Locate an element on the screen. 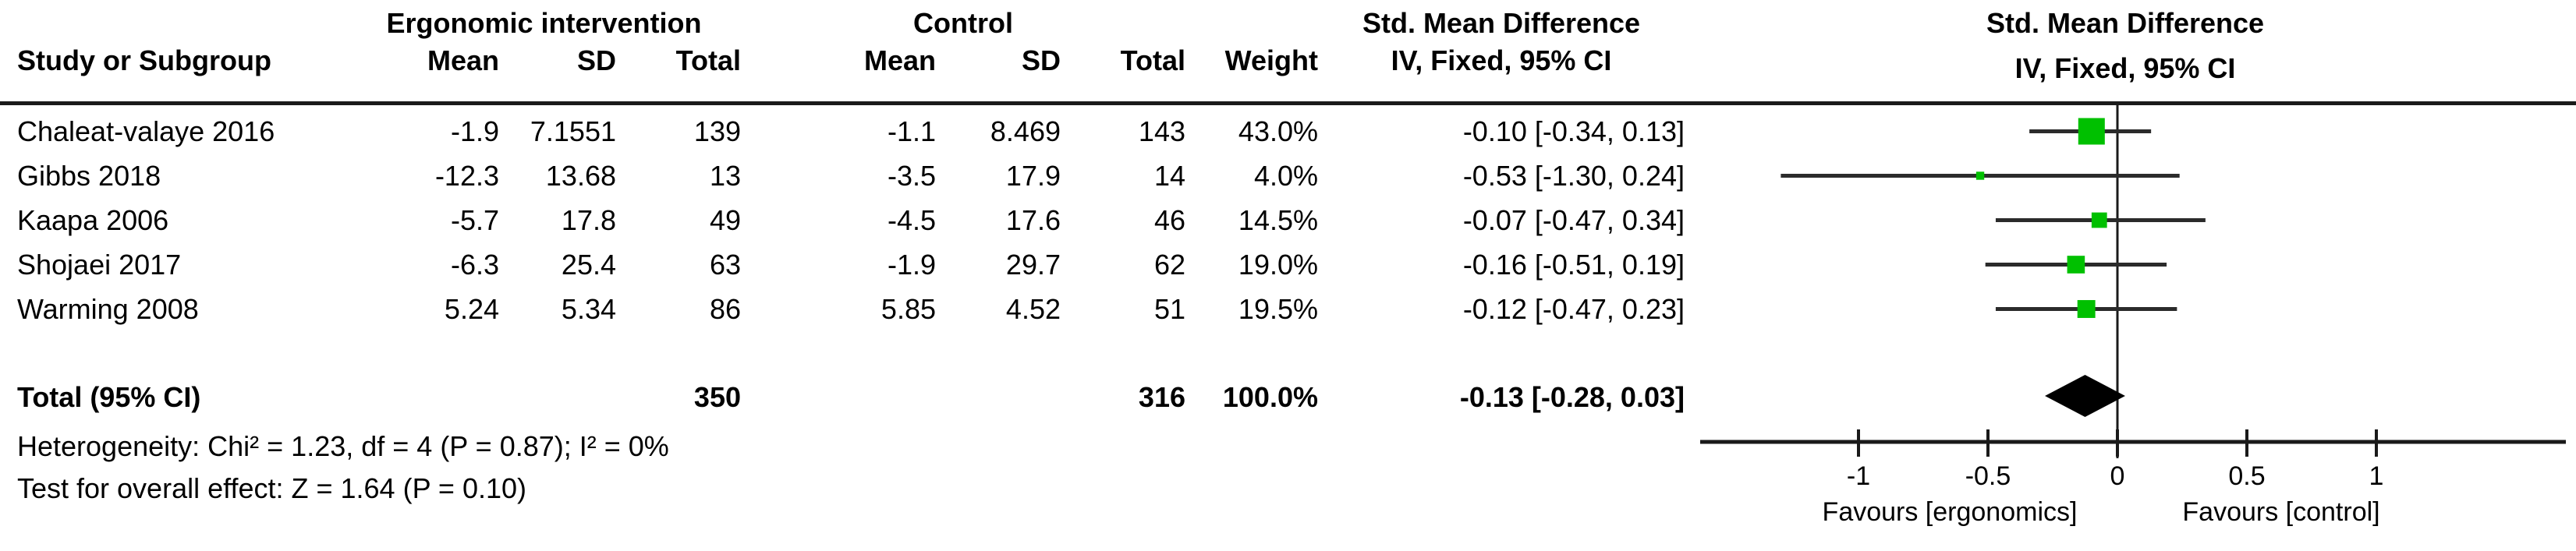 The width and height of the screenshot is (2576, 551). study-name: Gibbs 2018 is located at coordinates (89, 175).